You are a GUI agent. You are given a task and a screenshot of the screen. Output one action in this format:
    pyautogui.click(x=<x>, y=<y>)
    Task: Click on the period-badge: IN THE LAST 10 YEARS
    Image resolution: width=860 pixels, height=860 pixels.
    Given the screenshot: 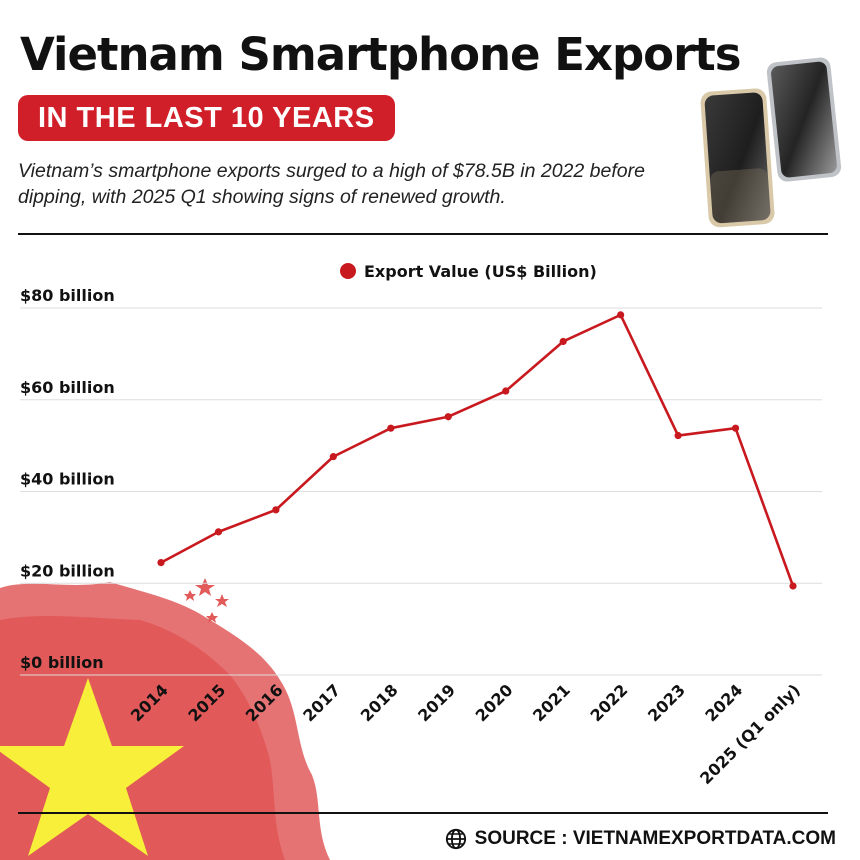 What is the action you would take?
    pyautogui.click(x=206, y=118)
    